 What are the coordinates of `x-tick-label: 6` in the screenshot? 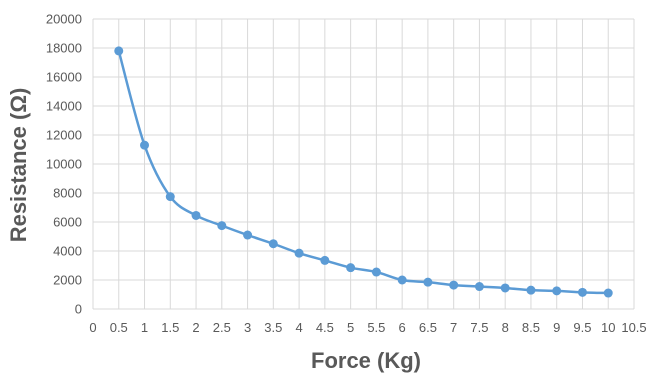 It's located at (402, 327).